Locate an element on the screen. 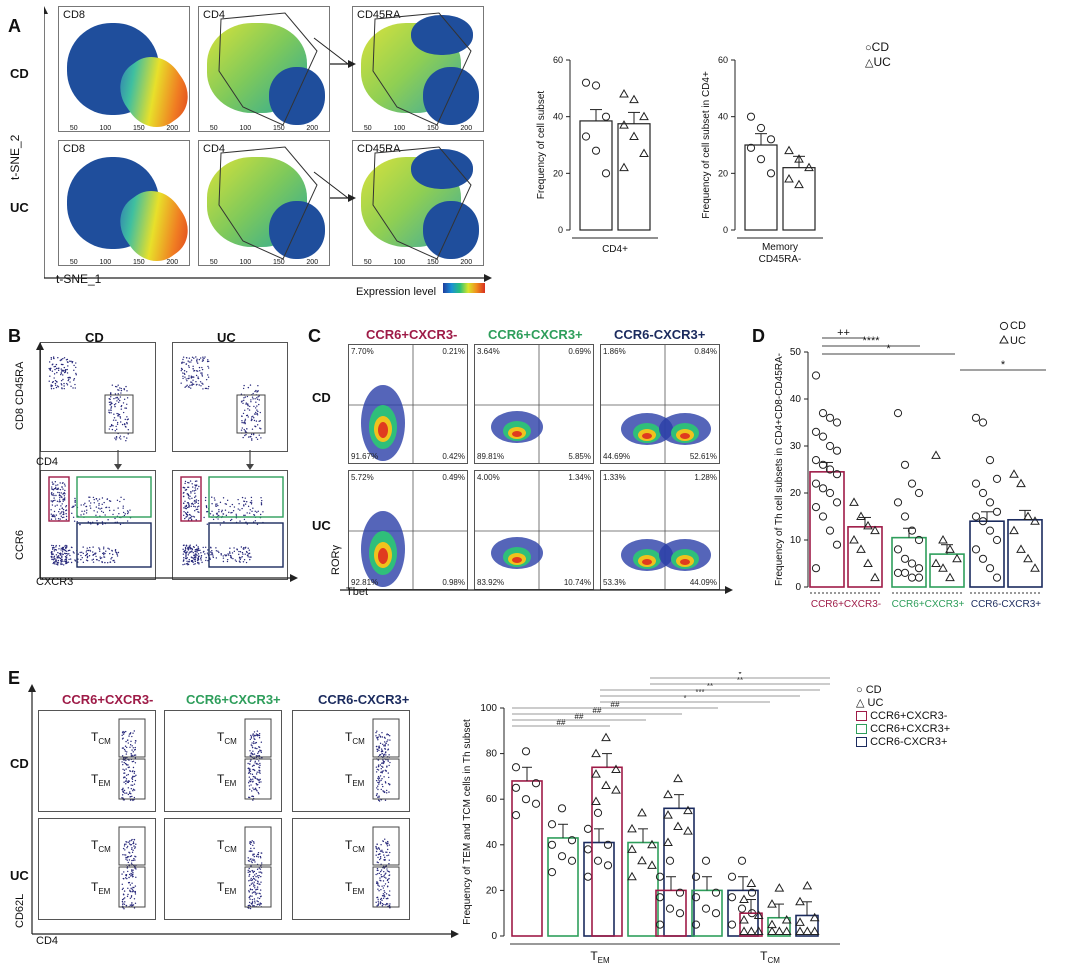 Image resolution: width=1084 pixels, height=967 pixels. e-plot-1: TCM TEM is located at coordinates (97, 761).